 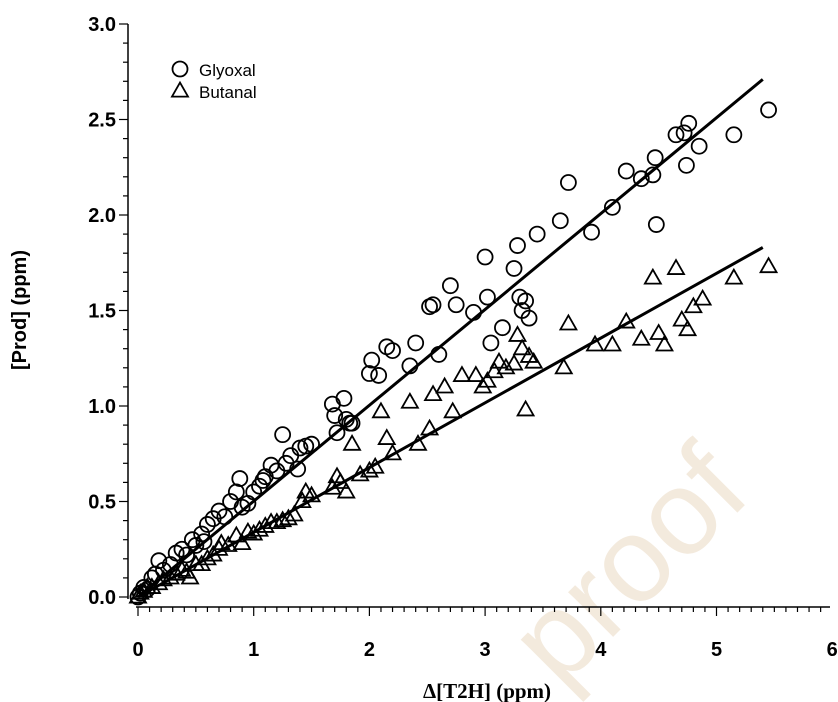 I want to click on legend-marker-butanal, so click(x=180, y=89).